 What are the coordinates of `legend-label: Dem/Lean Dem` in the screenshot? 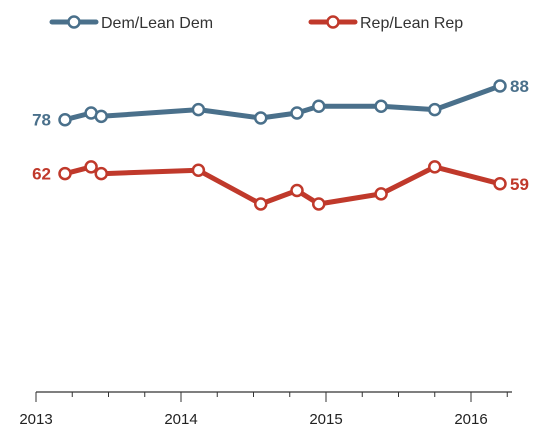 It's located at (157, 23).